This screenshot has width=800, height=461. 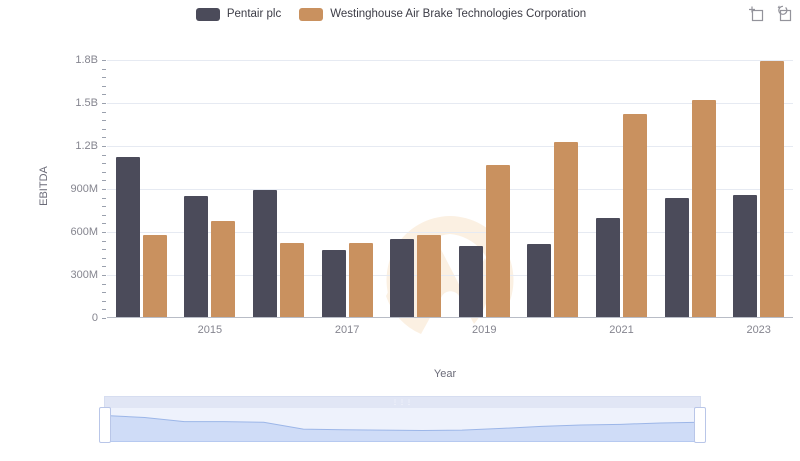 What do you see at coordinates (84, 189) in the screenshot?
I see `y-axis-tick-label: 900M` at bounding box center [84, 189].